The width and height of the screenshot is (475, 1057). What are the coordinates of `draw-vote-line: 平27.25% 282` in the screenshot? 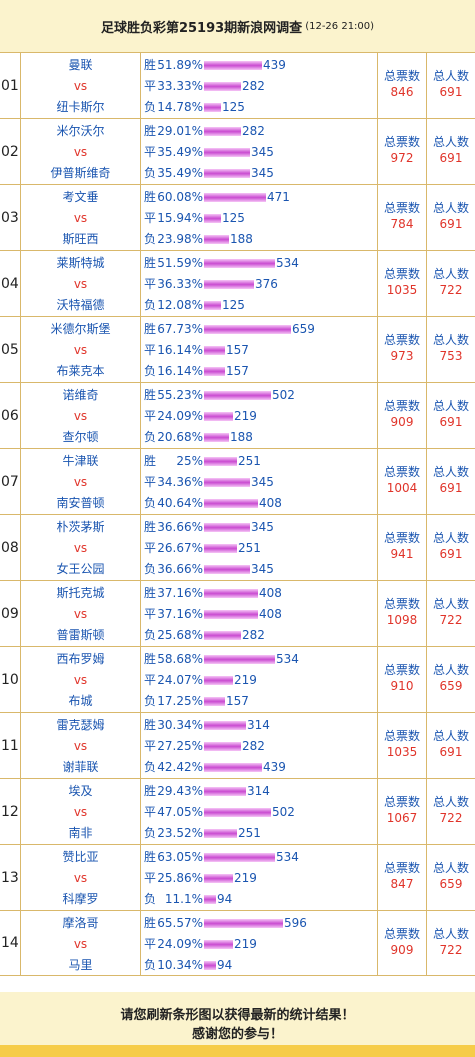 It's located at (204, 746).